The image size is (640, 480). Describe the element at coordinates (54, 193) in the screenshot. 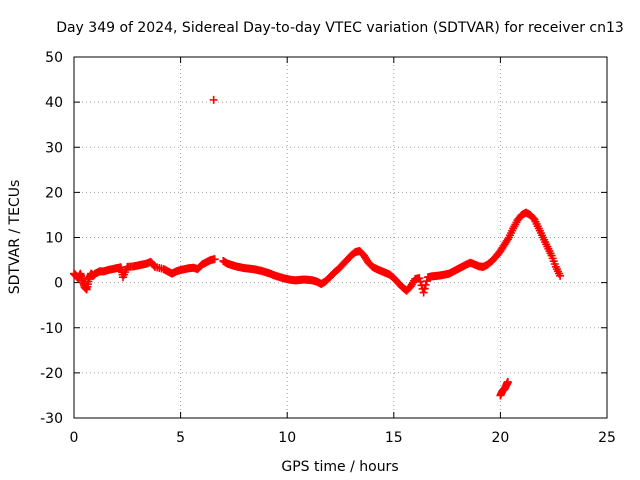

I see `y-tick-label: 20` at that location.